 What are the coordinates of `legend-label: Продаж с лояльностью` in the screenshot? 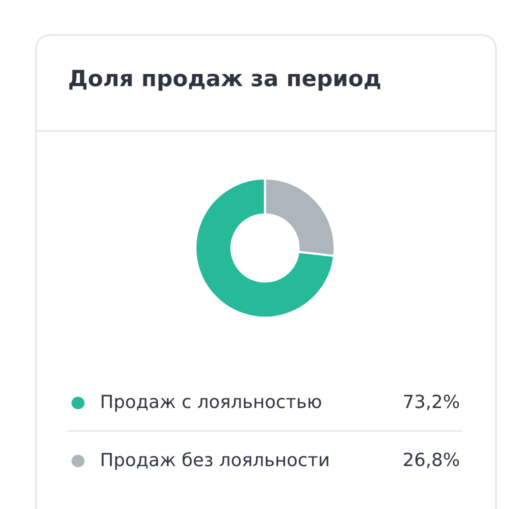 It's located at (212, 403).